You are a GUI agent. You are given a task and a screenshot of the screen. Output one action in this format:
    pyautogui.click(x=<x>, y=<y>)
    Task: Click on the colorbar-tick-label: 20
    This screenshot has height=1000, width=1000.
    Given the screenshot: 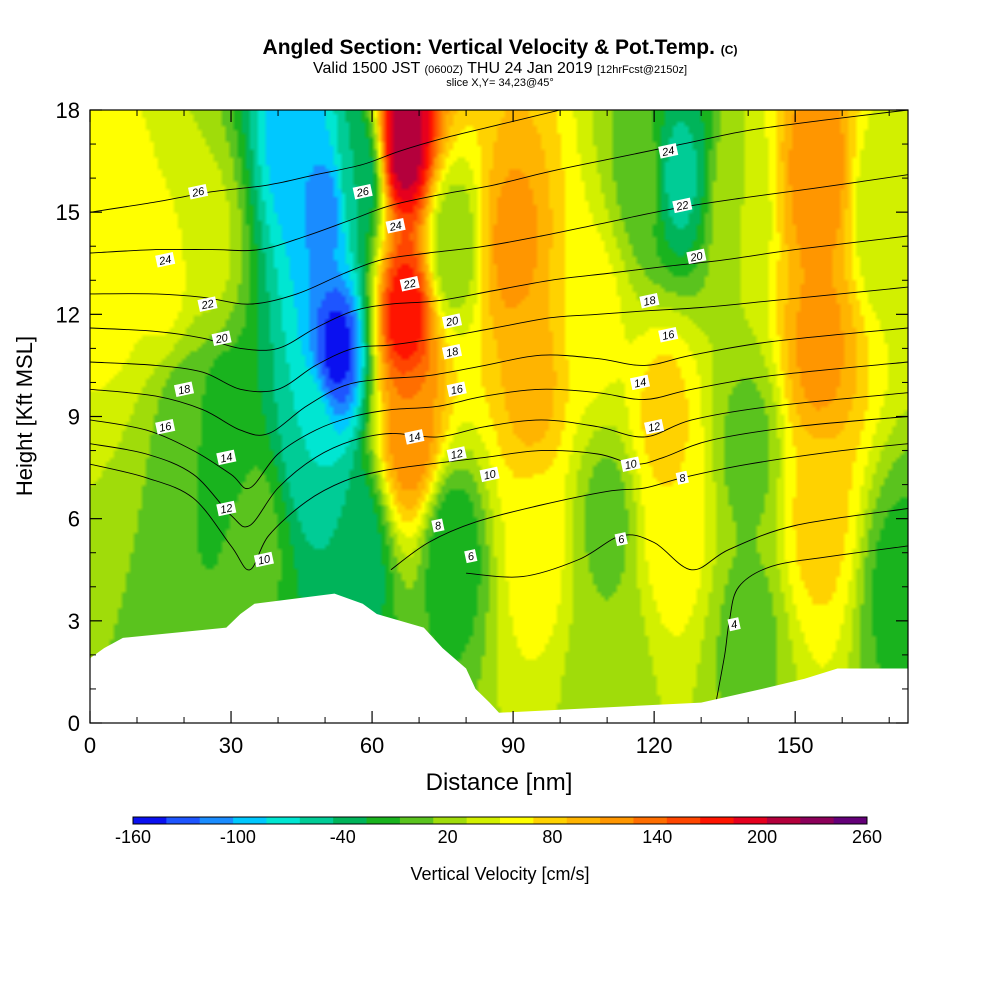 What is the action you would take?
    pyautogui.click(x=448, y=837)
    